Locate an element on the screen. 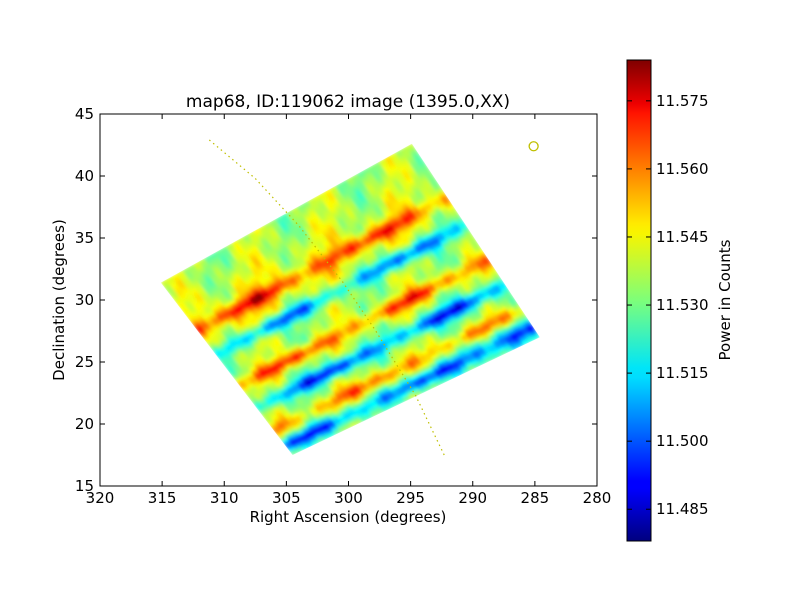 Image resolution: width=800 pixels, height=600 pixels. colorbar-tick-label: 11.500 is located at coordinates (682, 441).